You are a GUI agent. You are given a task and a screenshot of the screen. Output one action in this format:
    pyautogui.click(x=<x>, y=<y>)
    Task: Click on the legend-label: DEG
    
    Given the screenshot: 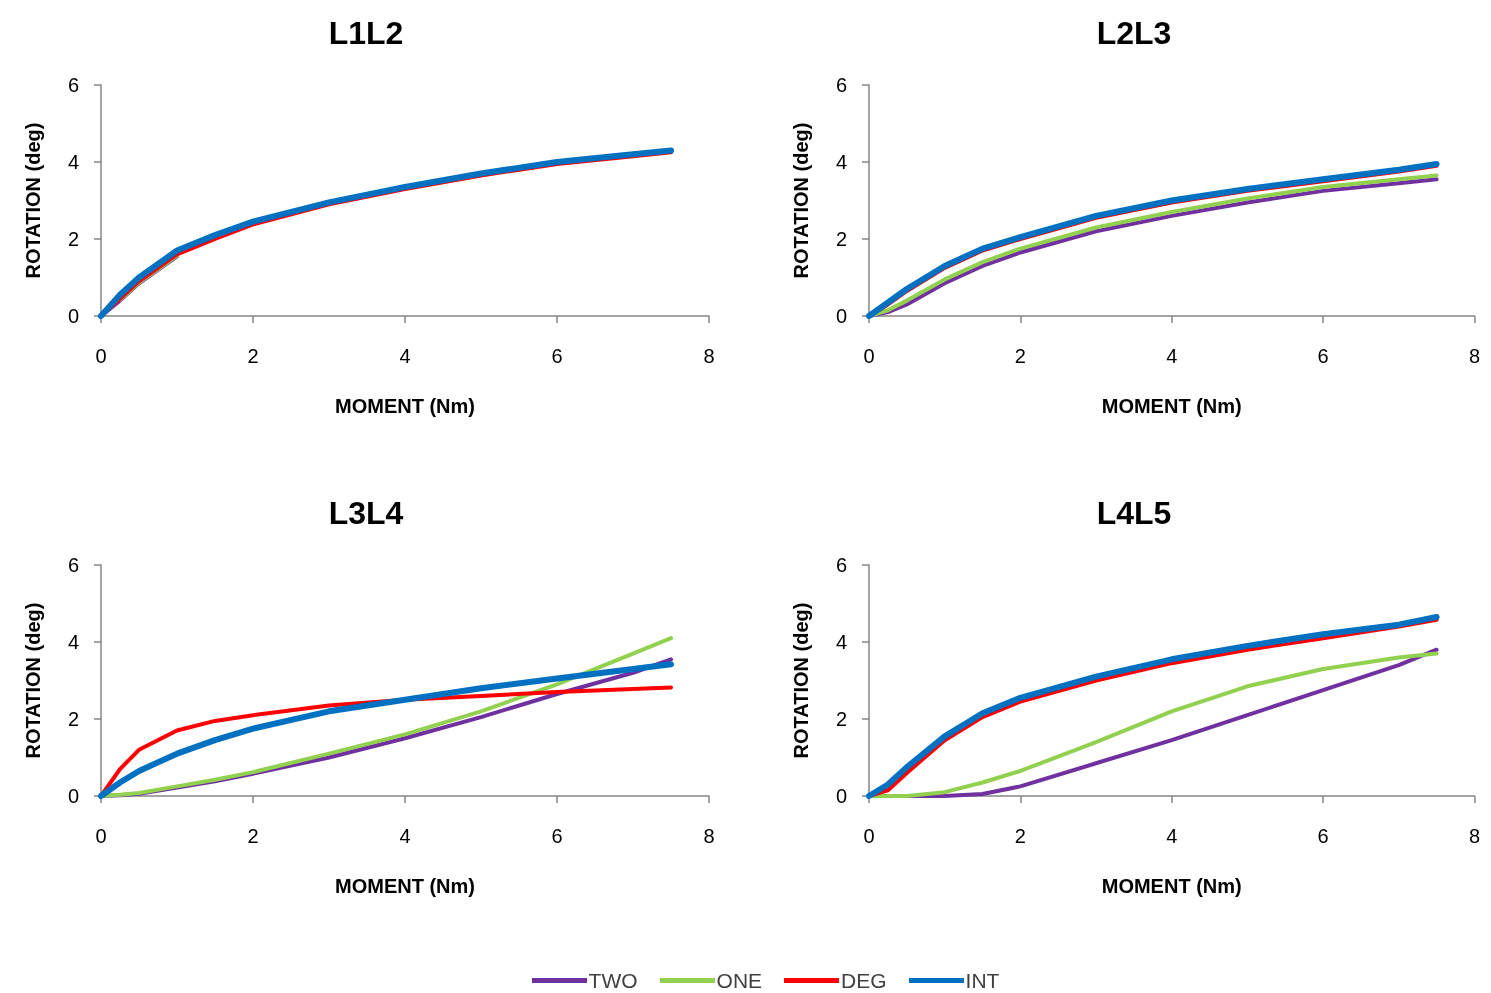 What is the action you would take?
    pyautogui.click(x=864, y=980)
    